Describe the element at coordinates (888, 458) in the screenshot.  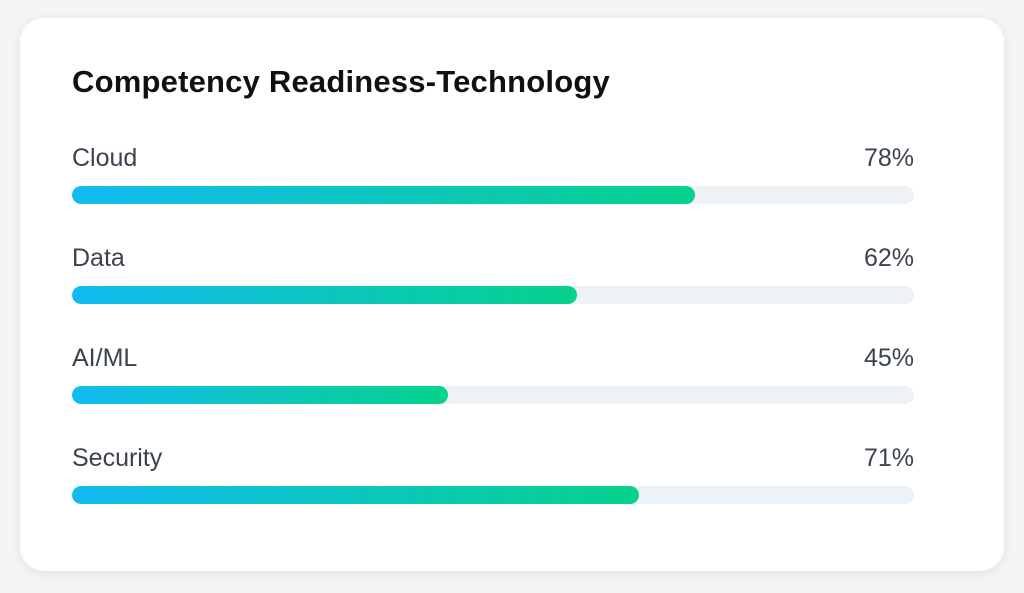
I see `competency-percent: 71%` at that location.